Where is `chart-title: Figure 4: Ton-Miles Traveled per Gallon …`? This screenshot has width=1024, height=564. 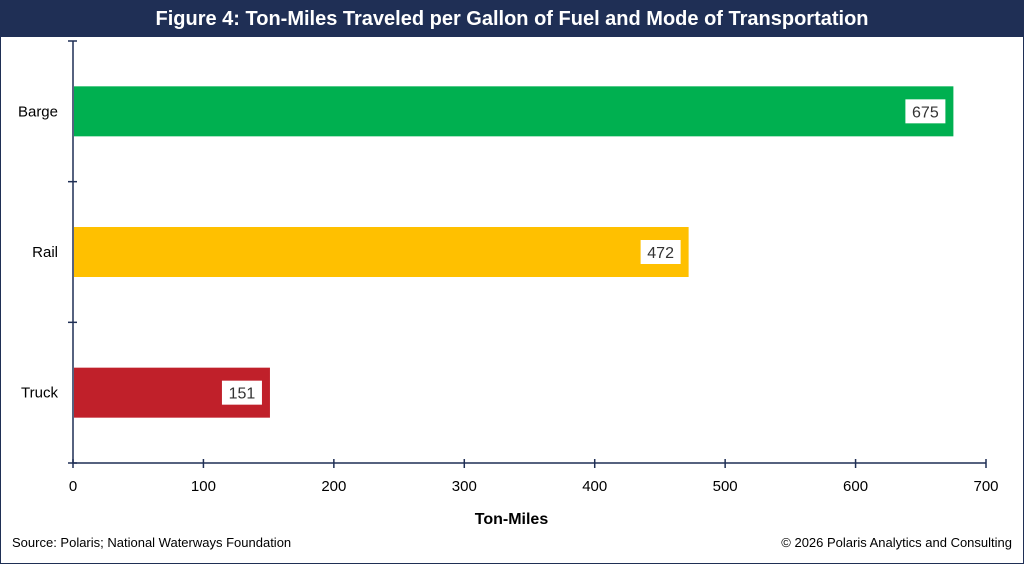 chart-title: Figure 4: Ton-Miles Traveled per Gallon … is located at coordinates (512, 19).